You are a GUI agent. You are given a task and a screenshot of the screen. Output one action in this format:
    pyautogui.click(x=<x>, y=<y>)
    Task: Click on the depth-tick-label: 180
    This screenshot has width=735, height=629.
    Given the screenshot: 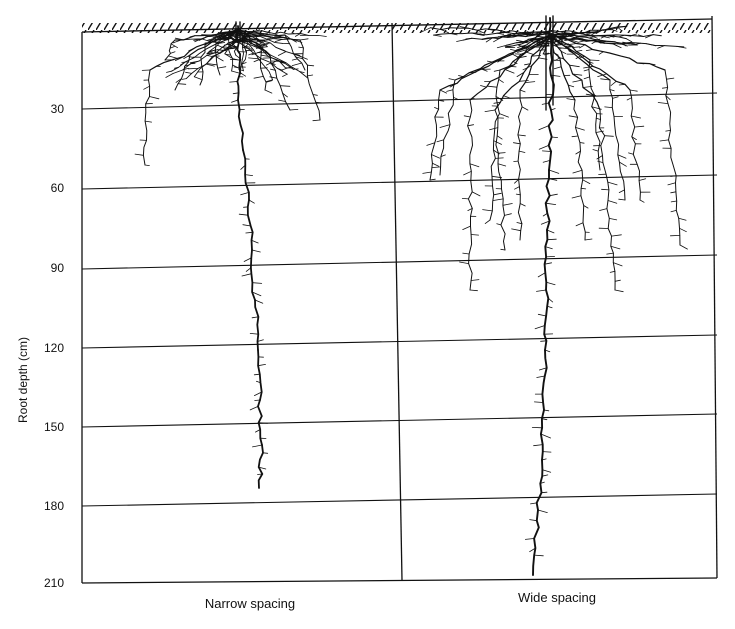 What is the action you would take?
    pyautogui.click(x=54, y=506)
    